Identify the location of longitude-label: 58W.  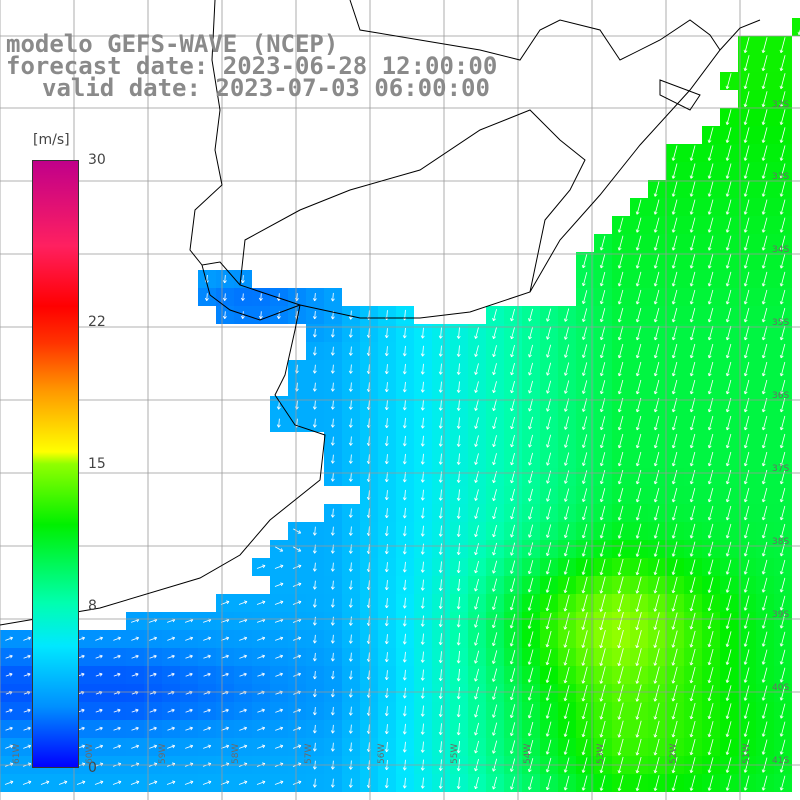
(236, 753).